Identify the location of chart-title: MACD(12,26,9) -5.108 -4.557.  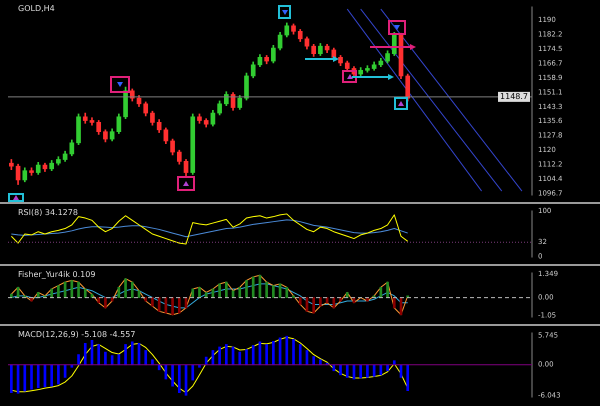
(77, 334).